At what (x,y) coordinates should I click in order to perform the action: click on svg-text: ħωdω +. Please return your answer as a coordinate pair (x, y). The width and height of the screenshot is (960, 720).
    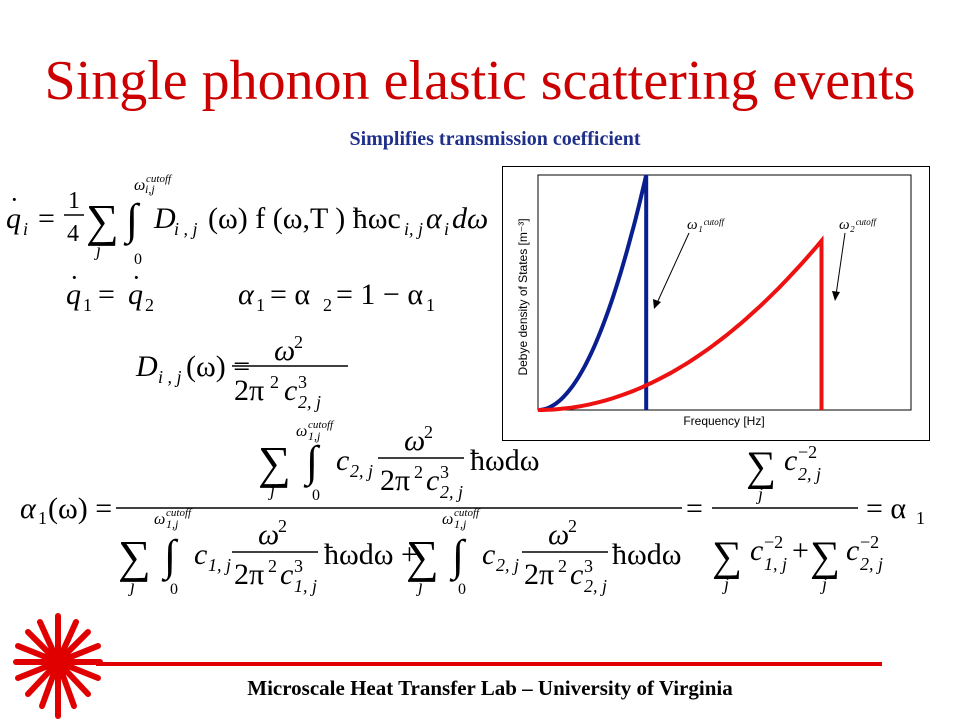
    Looking at the image, I should click on (371, 554).